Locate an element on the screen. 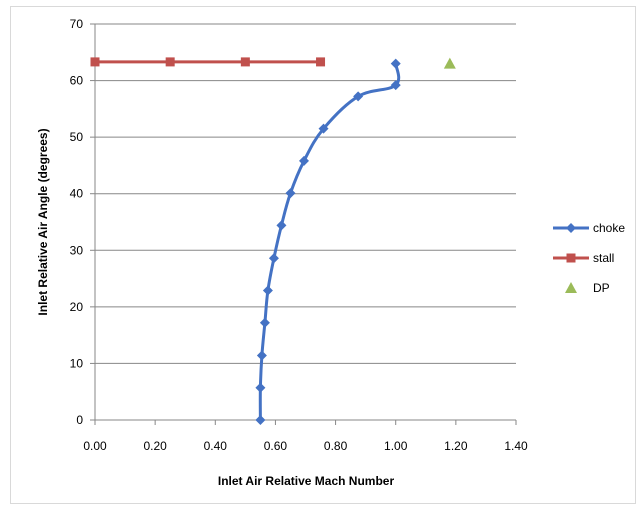  x-tick-labels: 0.00 0.20 0.40 0.60 0.80 1.00 1.20 1.40 is located at coordinates (305, 446).